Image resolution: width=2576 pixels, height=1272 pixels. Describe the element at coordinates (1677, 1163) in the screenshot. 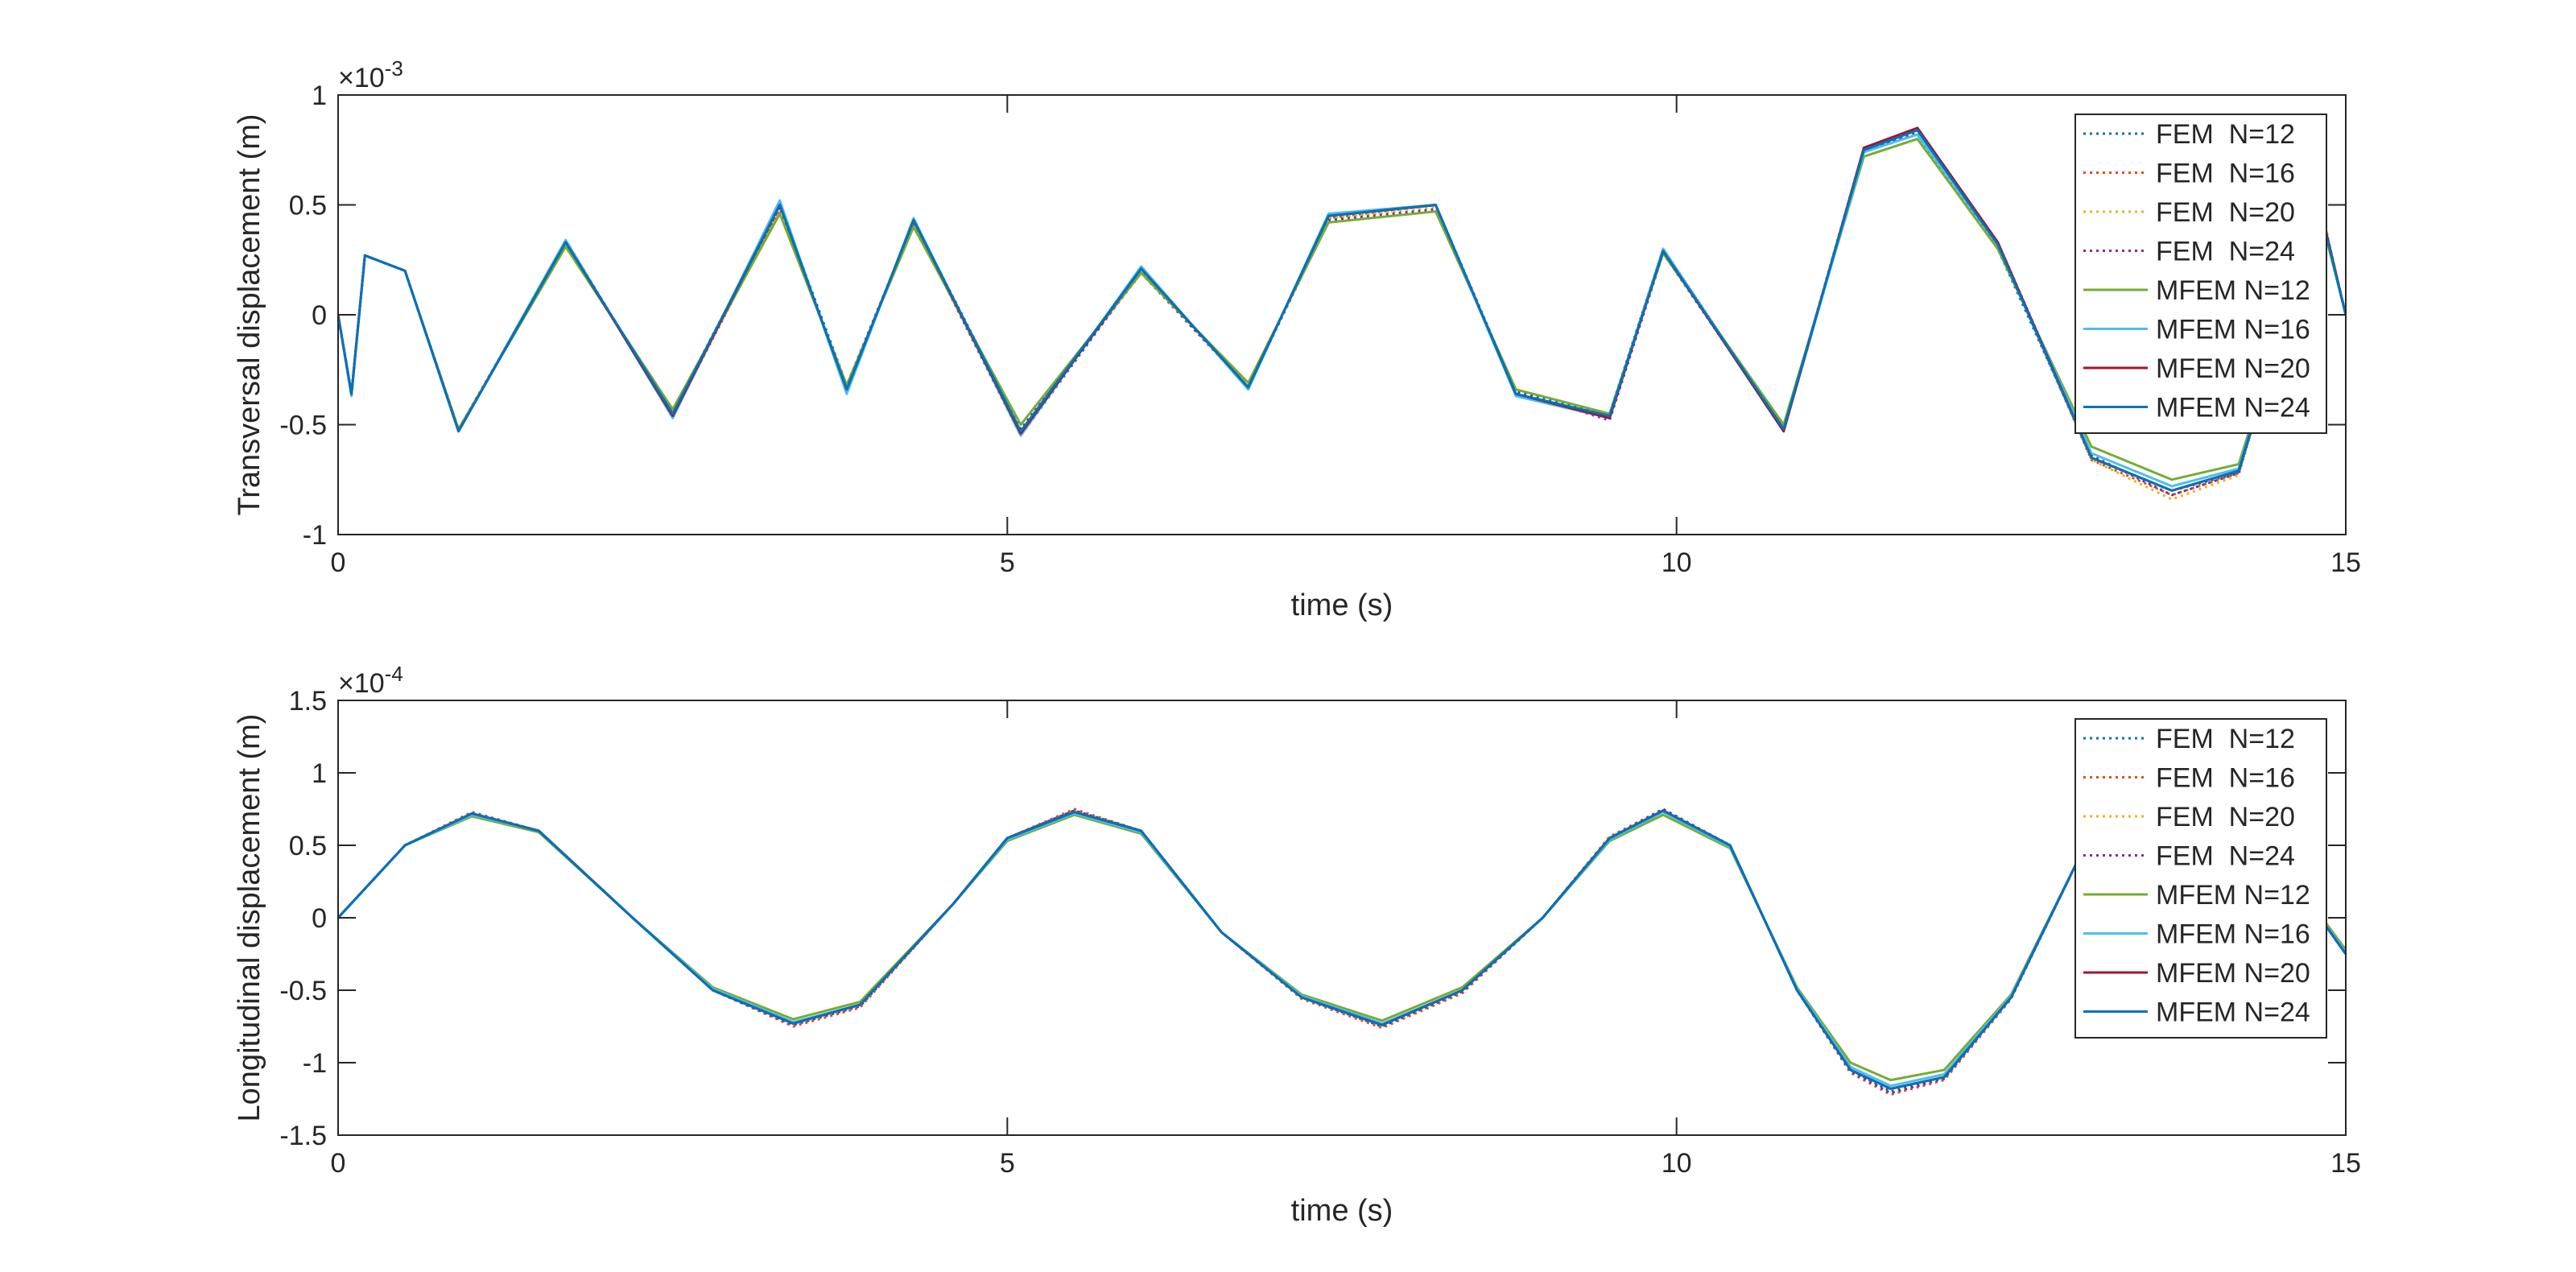

I see `longitudinal-x-tick-label: 10` at that location.